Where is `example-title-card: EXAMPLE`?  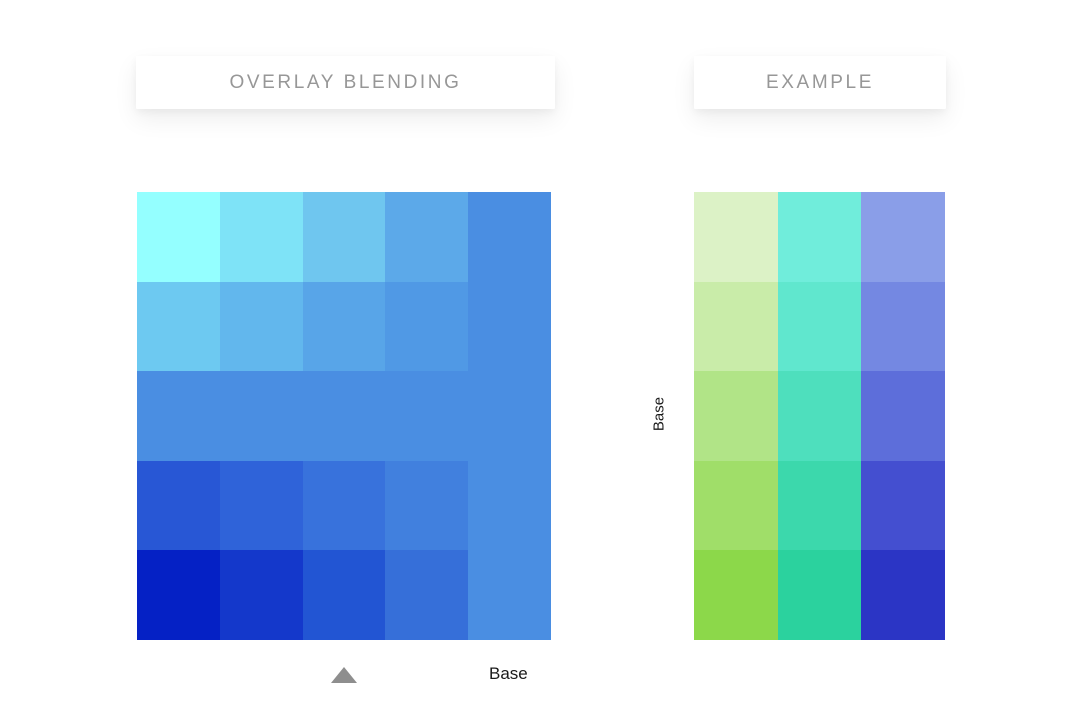 example-title-card: EXAMPLE is located at coordinates (820, 82).